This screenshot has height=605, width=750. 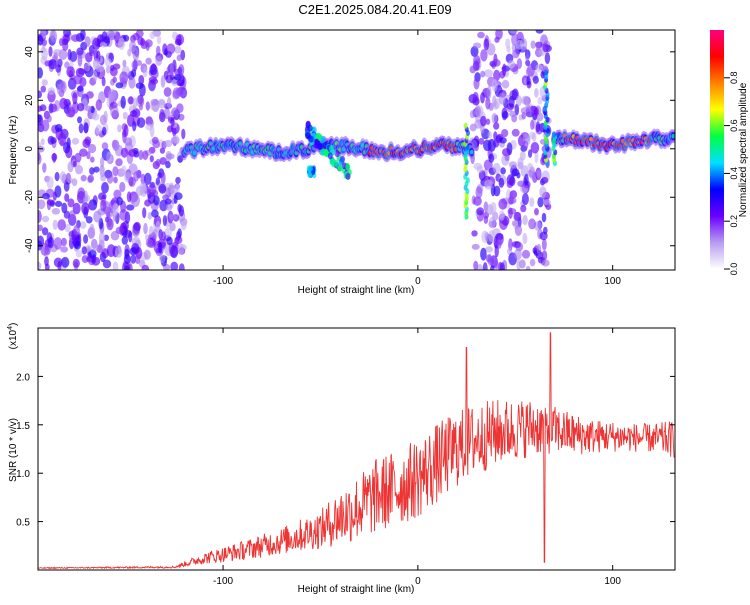 I want to click on colorbar-ticks: 0.0 0.2 0.4 0.6 0.8, so click(x=731, y=174).